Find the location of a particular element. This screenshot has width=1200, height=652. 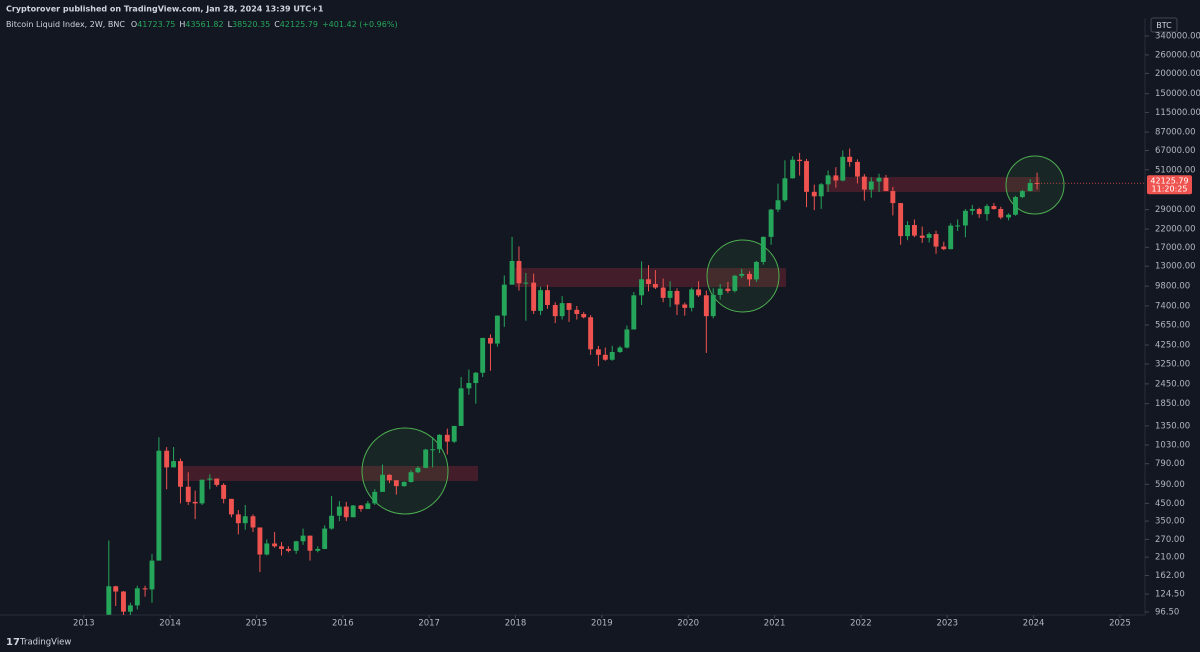

legend-change: +401.42 (+0.96%) is located at coordinates (360, 24).